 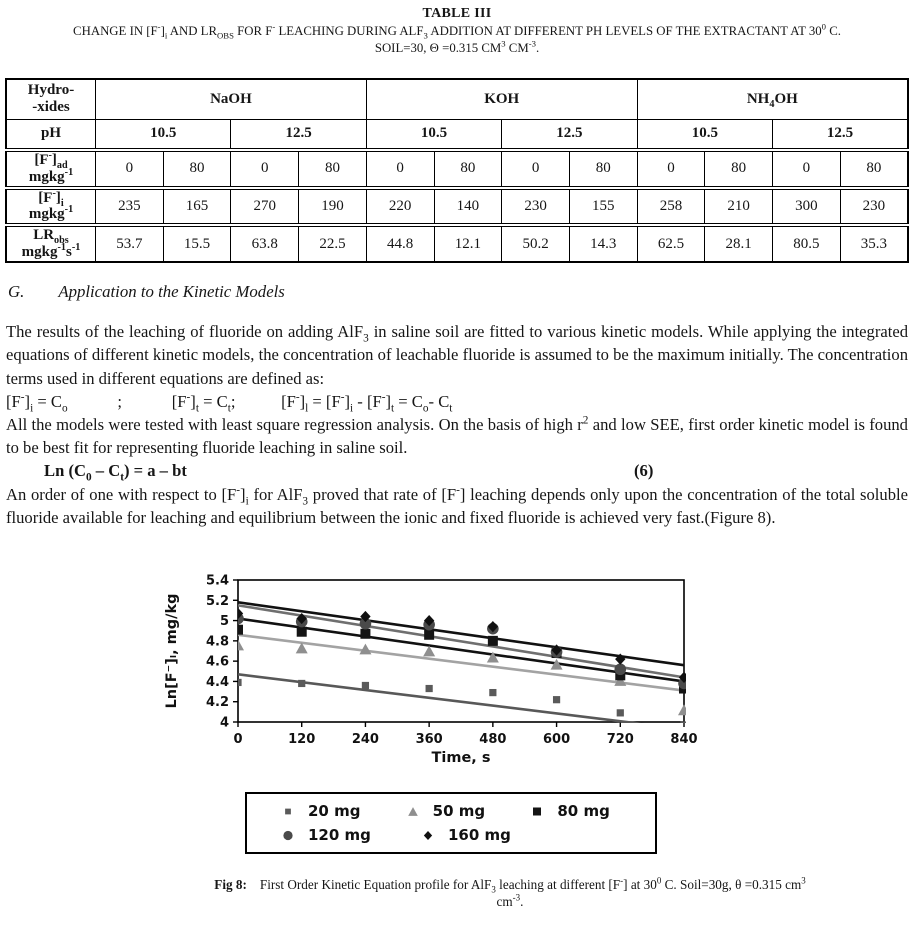 I want to click on legend-item: 20 mg, so click(x=343, y=811).